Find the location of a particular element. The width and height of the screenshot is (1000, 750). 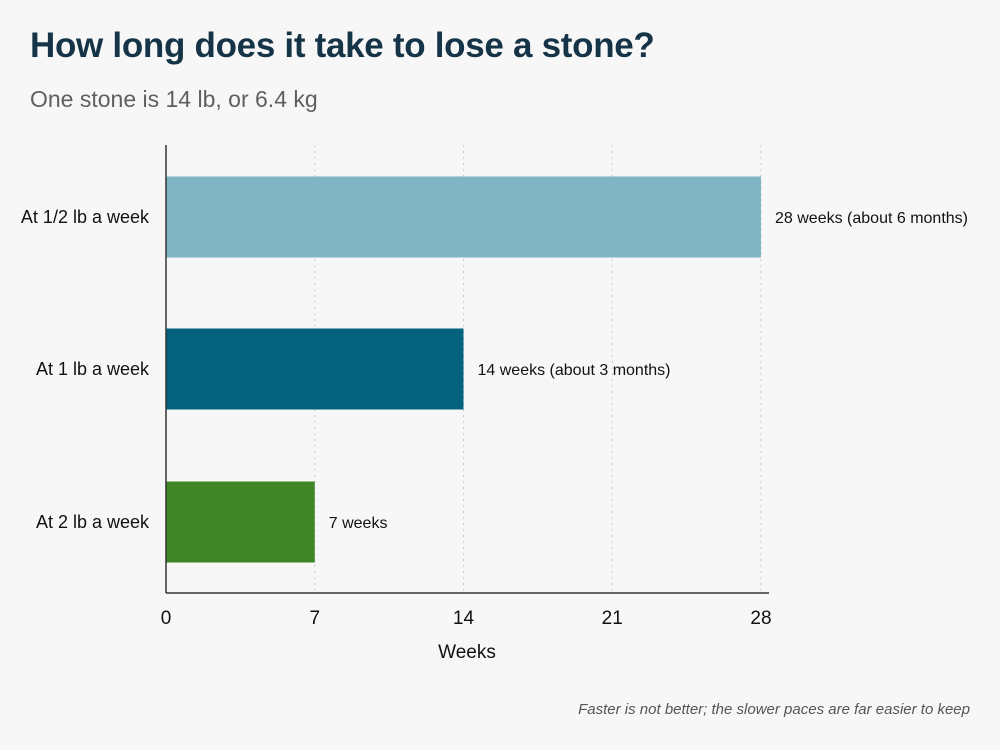

category-label: At 2 lb a week is located at coordinates (93, 522).